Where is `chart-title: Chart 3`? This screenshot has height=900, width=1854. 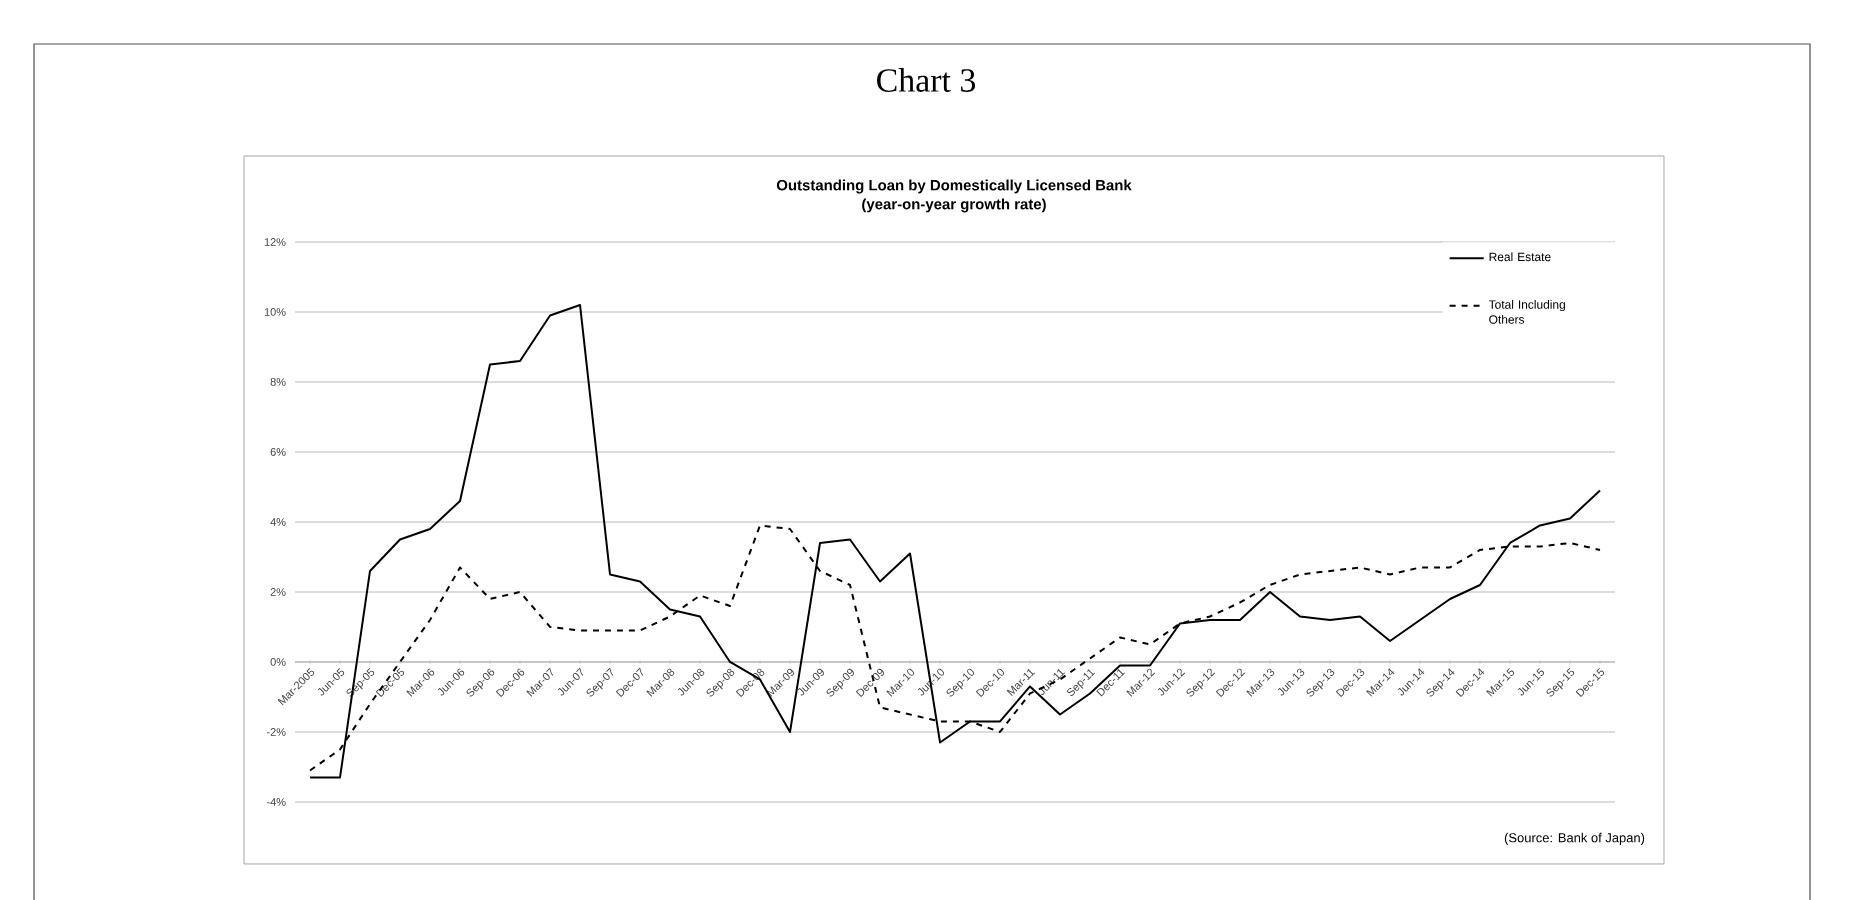
chart-title: Chart 3 is located at coordinates (926, 80).